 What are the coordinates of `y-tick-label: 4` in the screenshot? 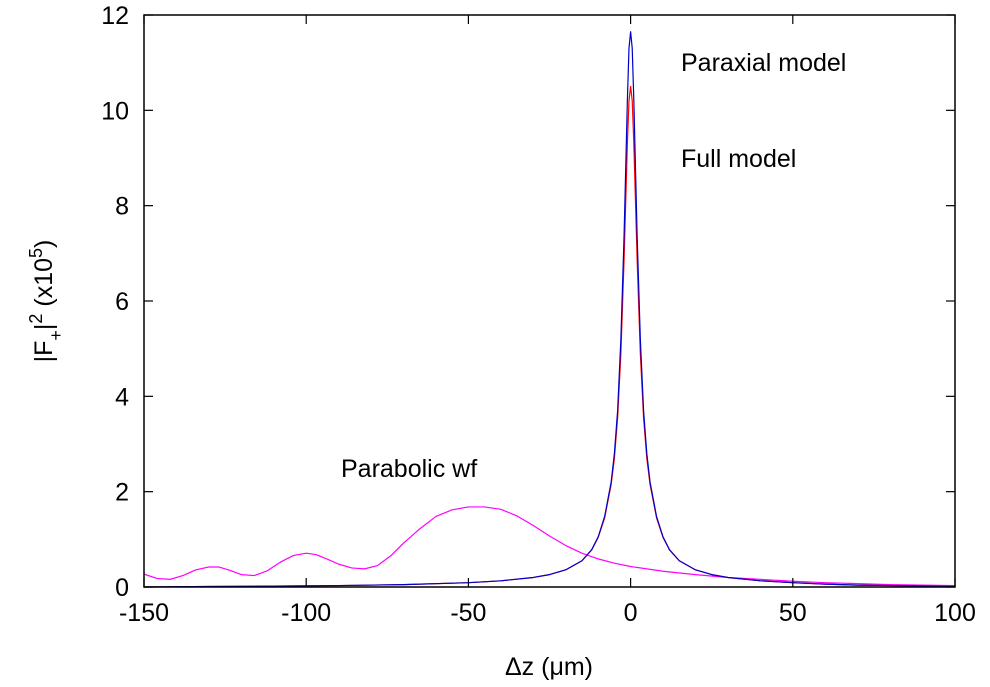 It's located at (122, 397).